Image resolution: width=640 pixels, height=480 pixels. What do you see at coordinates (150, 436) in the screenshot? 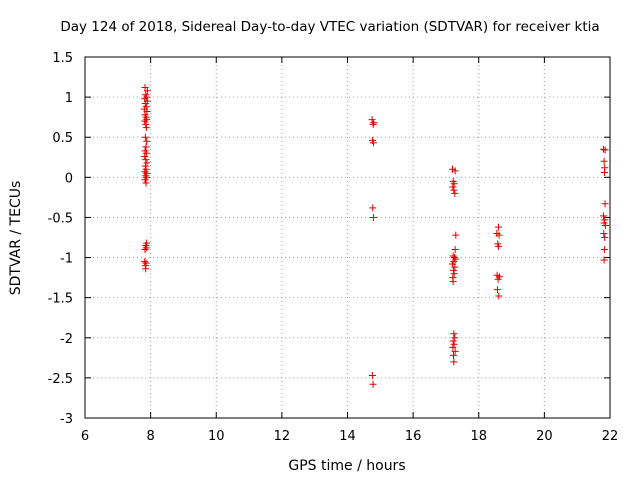
I see `x-tick-label: 8` at bounding box center [150, 436].